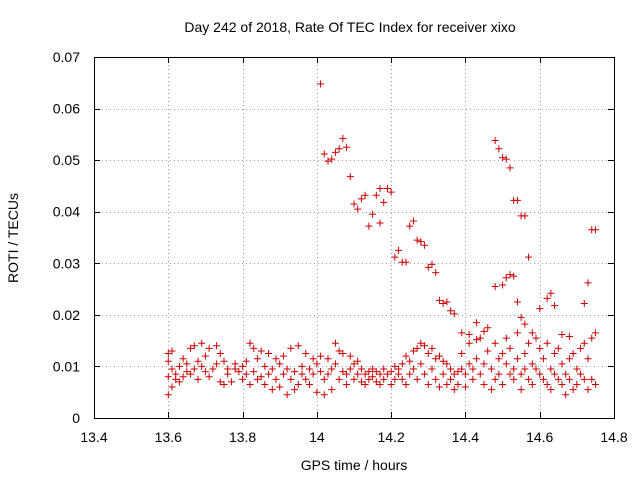  Describe the element at coordinates (391, 437) in the screenshot. I see `x-tick-label: 14.2` at that location.